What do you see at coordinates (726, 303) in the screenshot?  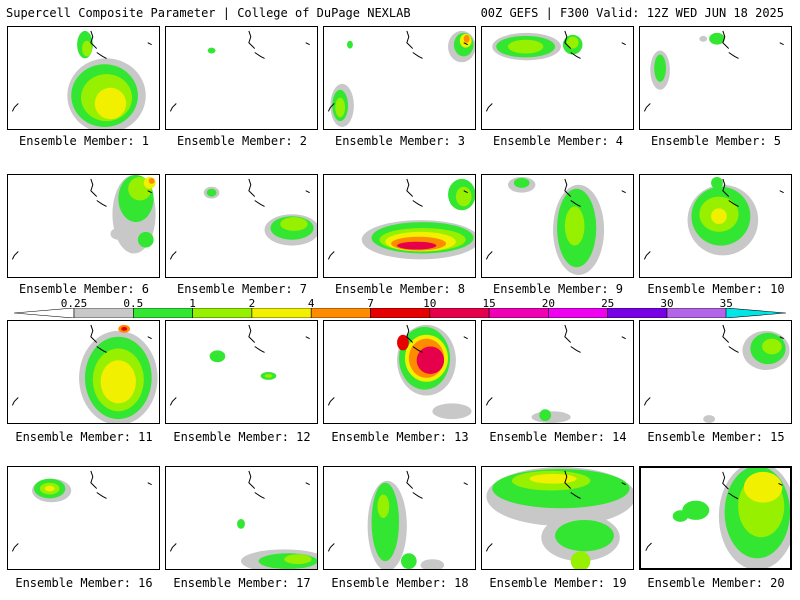 I see `colorbar-tick-label: 35` at bounding box center [726, 303].